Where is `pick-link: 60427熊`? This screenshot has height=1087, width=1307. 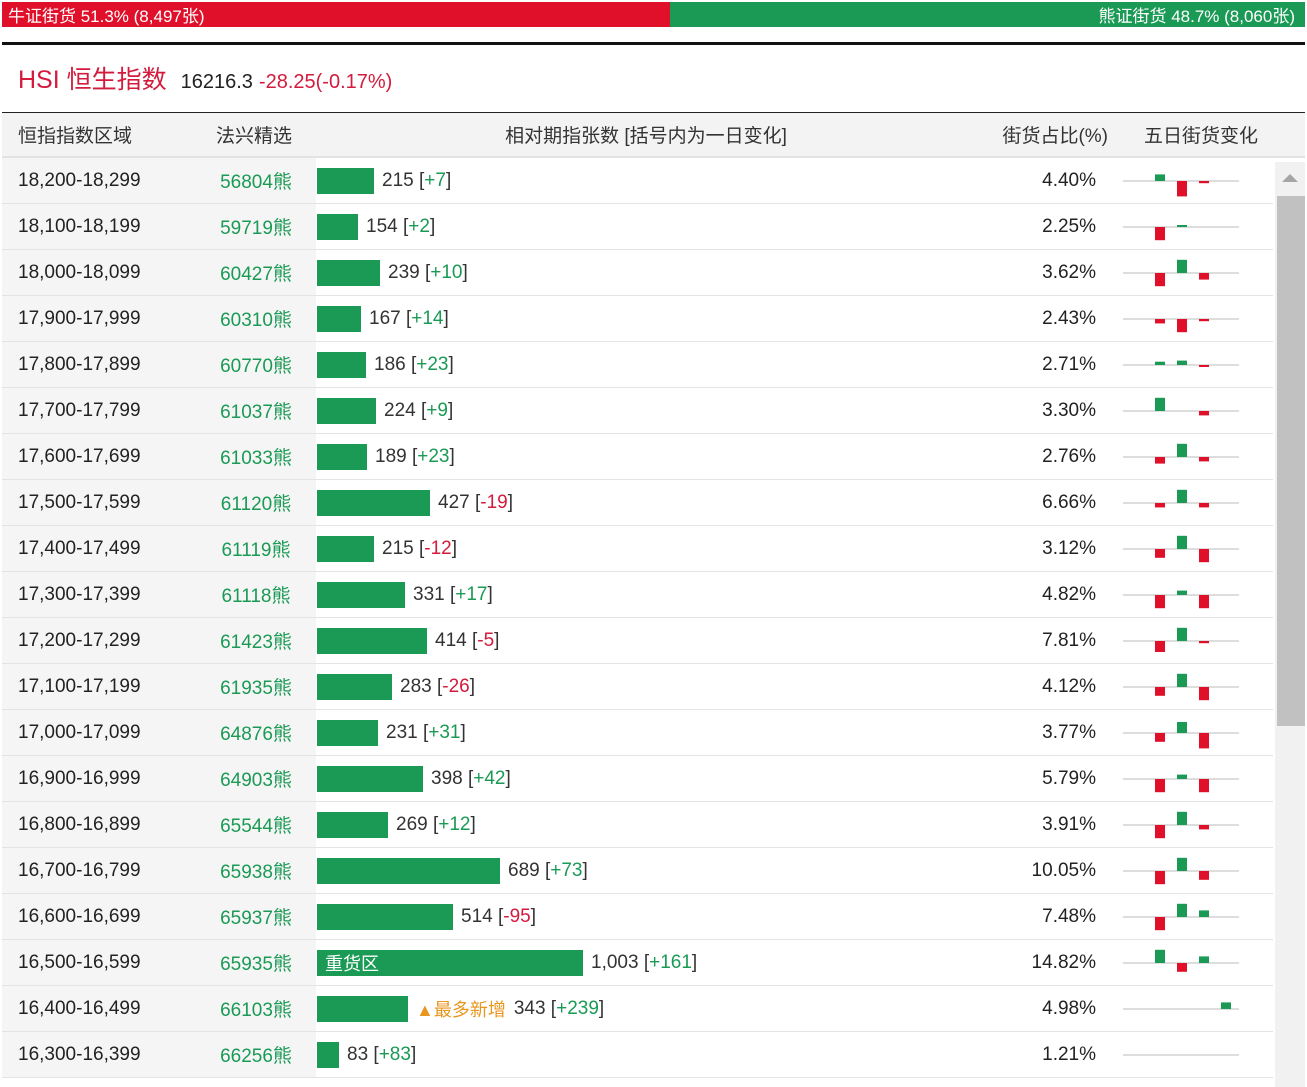
pick-link: 60427熊 is located at coordinates (256, 272).